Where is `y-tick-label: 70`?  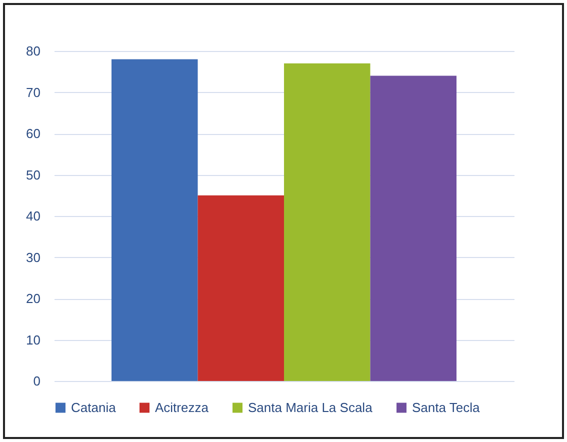 y-tick-label: 70 is located at coordinates (33, 92).